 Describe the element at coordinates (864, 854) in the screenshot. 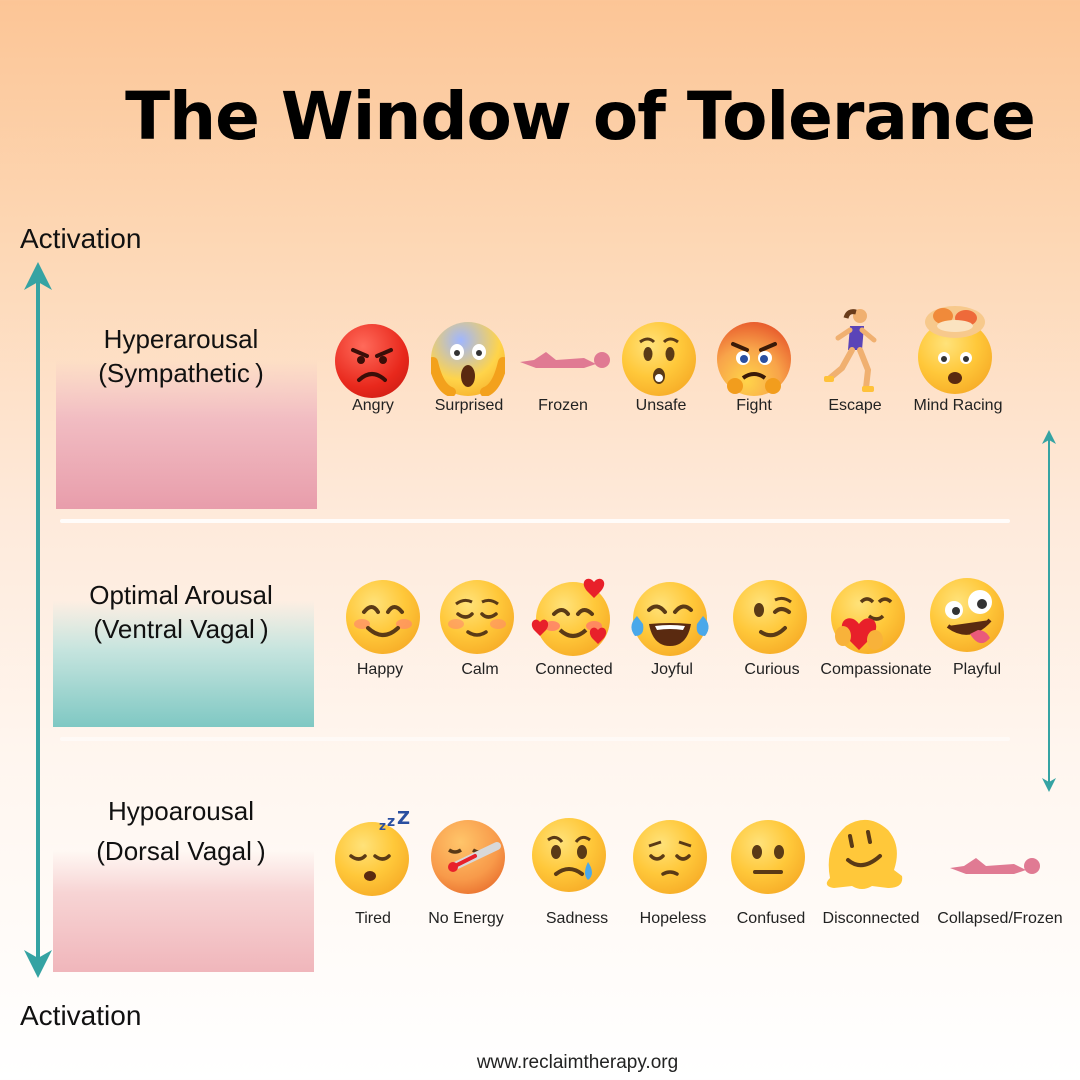

I see `melting-face-icon` at that location.